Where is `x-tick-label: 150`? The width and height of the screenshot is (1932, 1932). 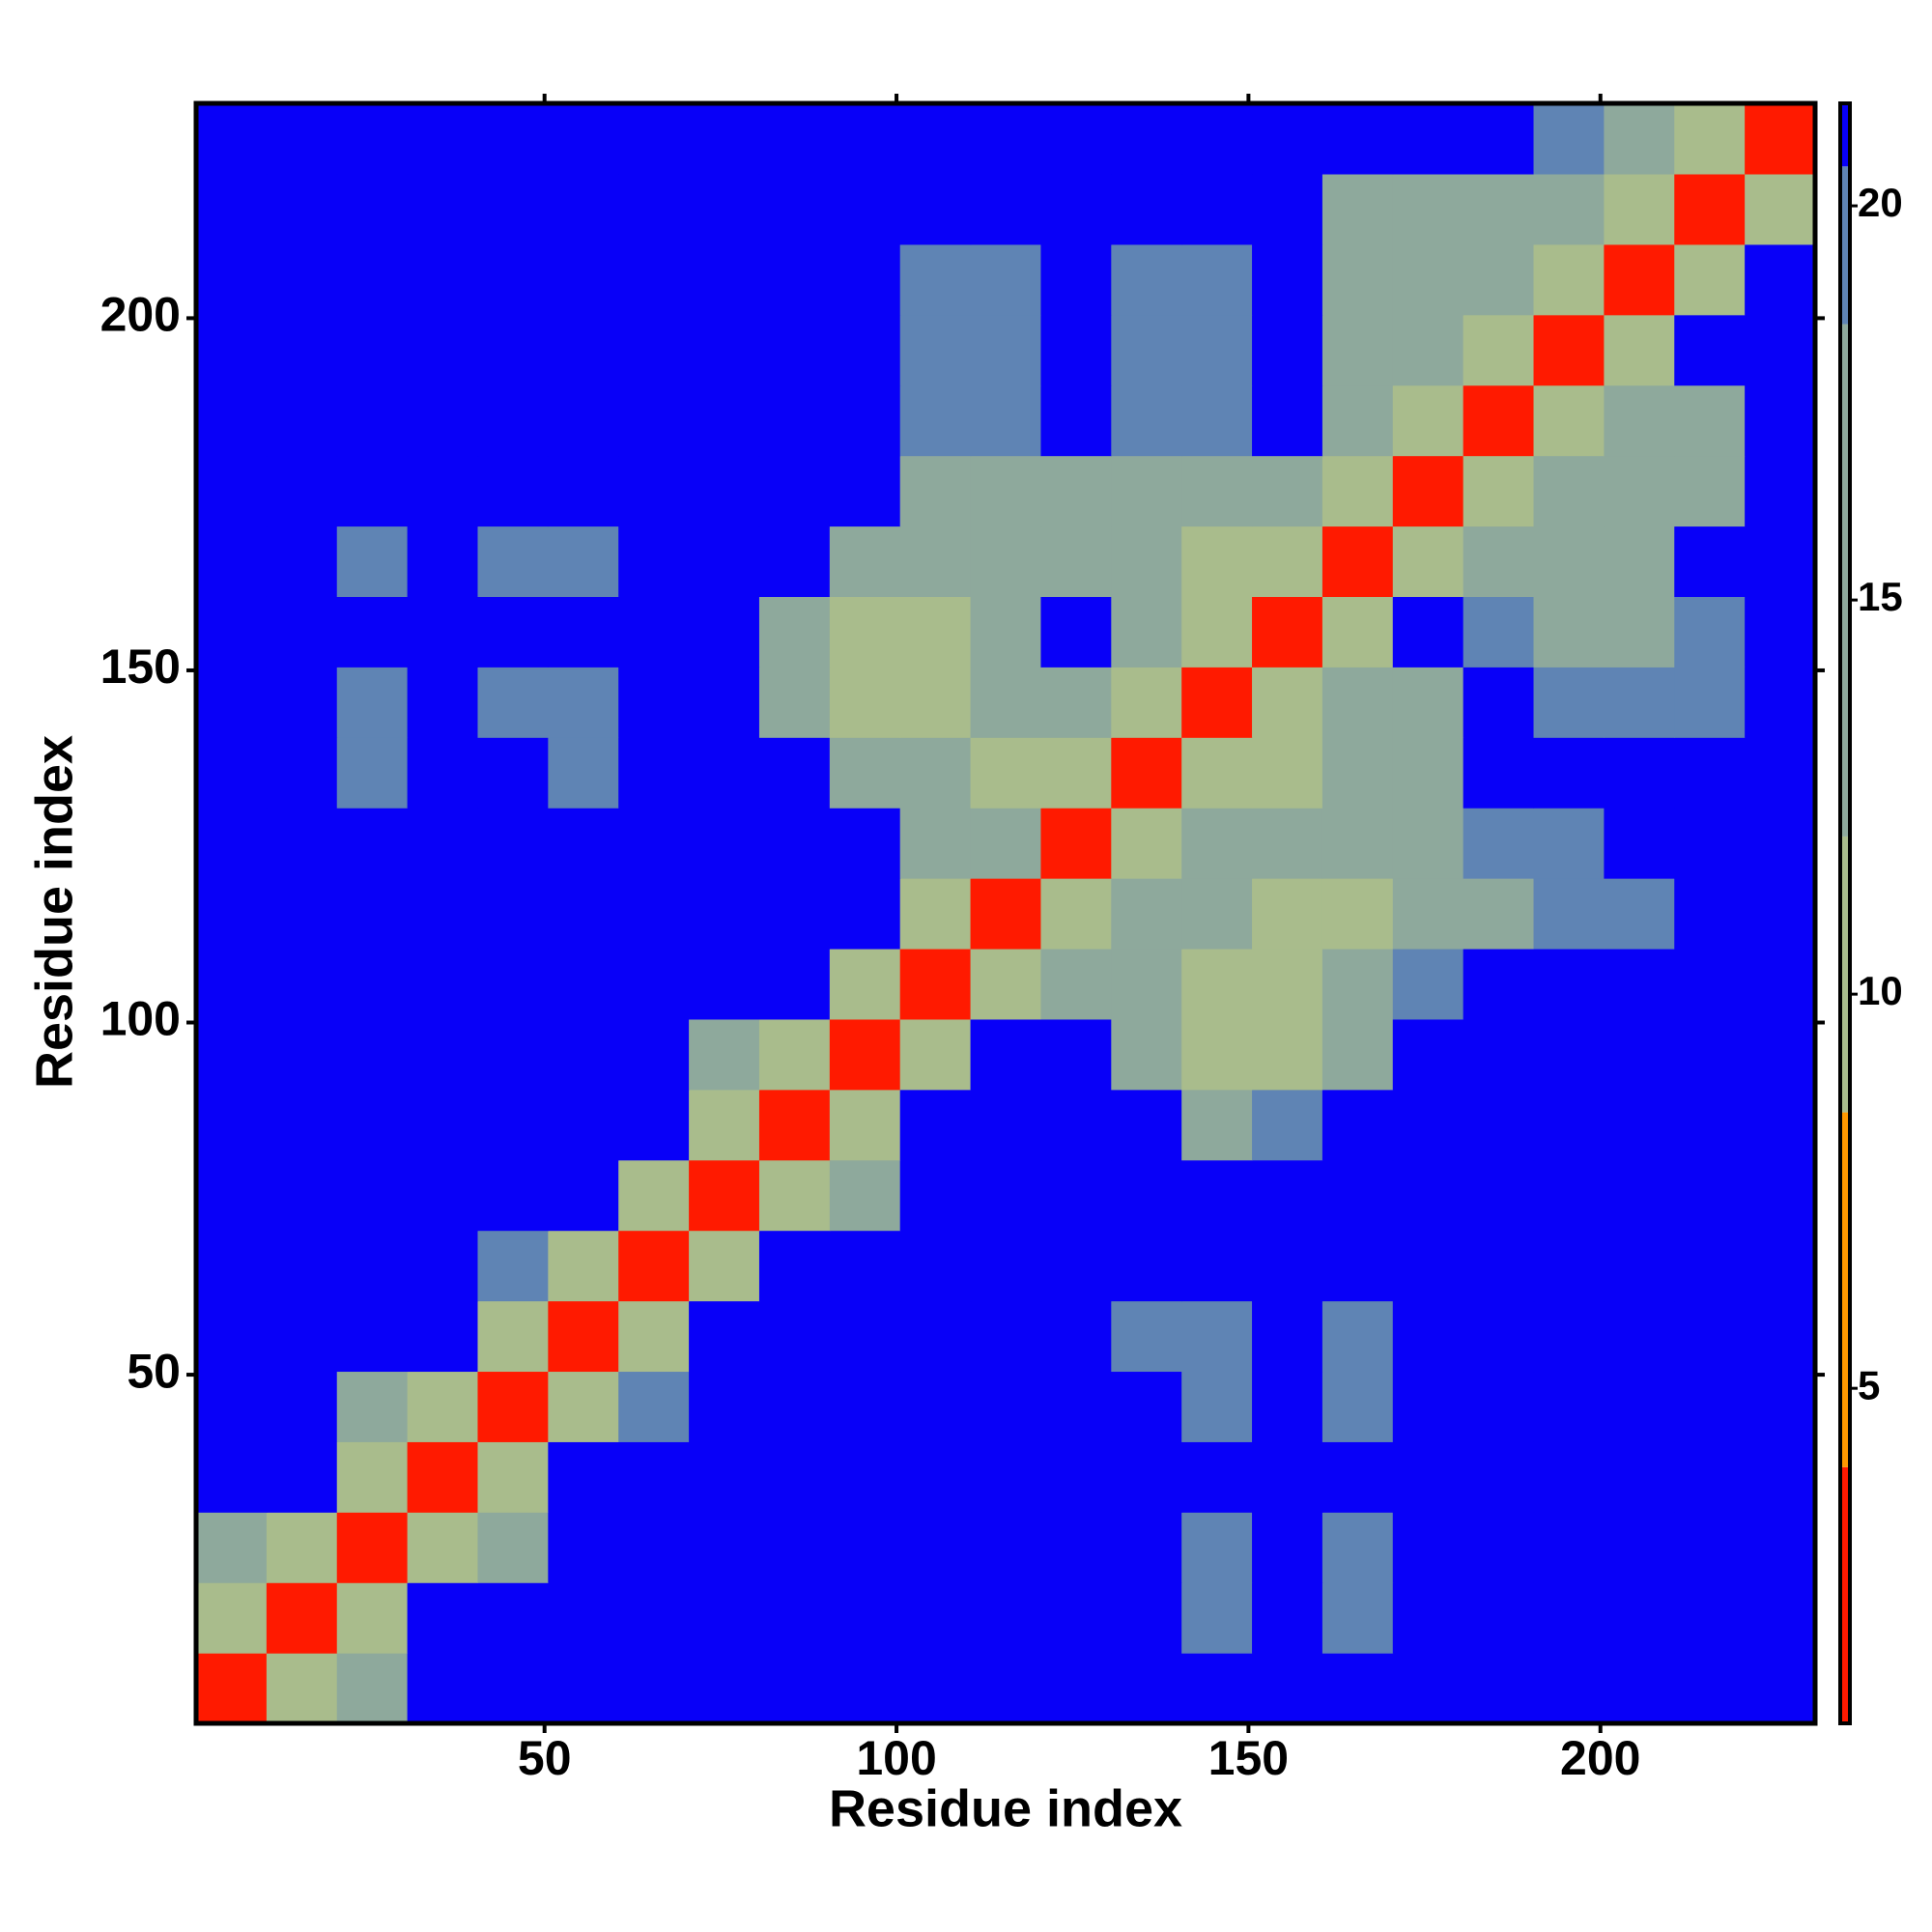 x-tick-label: 150 is located at coordinates (1248, 1758).